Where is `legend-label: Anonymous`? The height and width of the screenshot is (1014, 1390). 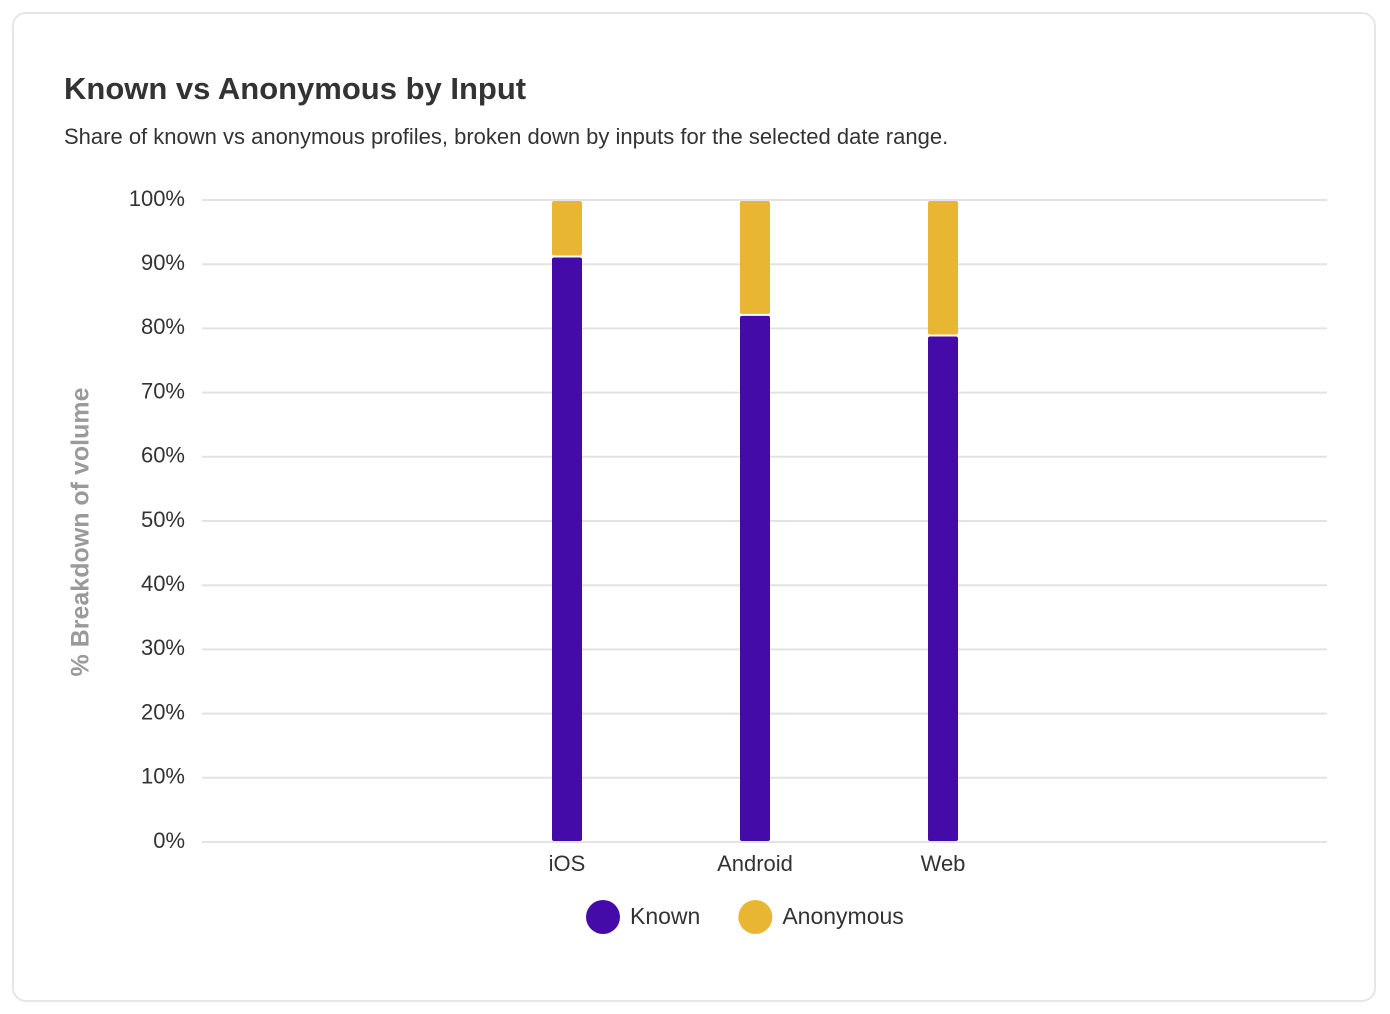
legend-label: Anonymous is located at coordinates (842, 916).